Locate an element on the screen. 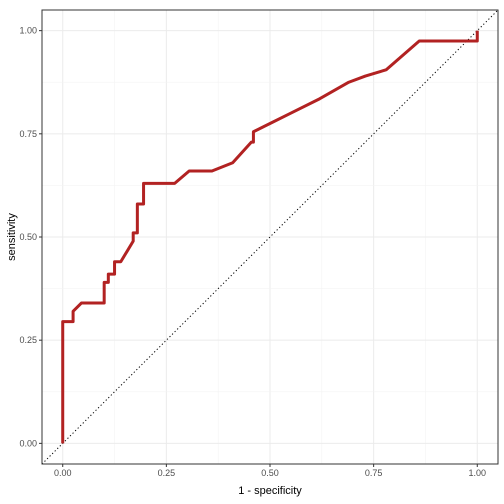 Image resolution: width=504 pixels, height=504 pixels. x-tick-label: 0.25 is located at coordinates (167, 473).